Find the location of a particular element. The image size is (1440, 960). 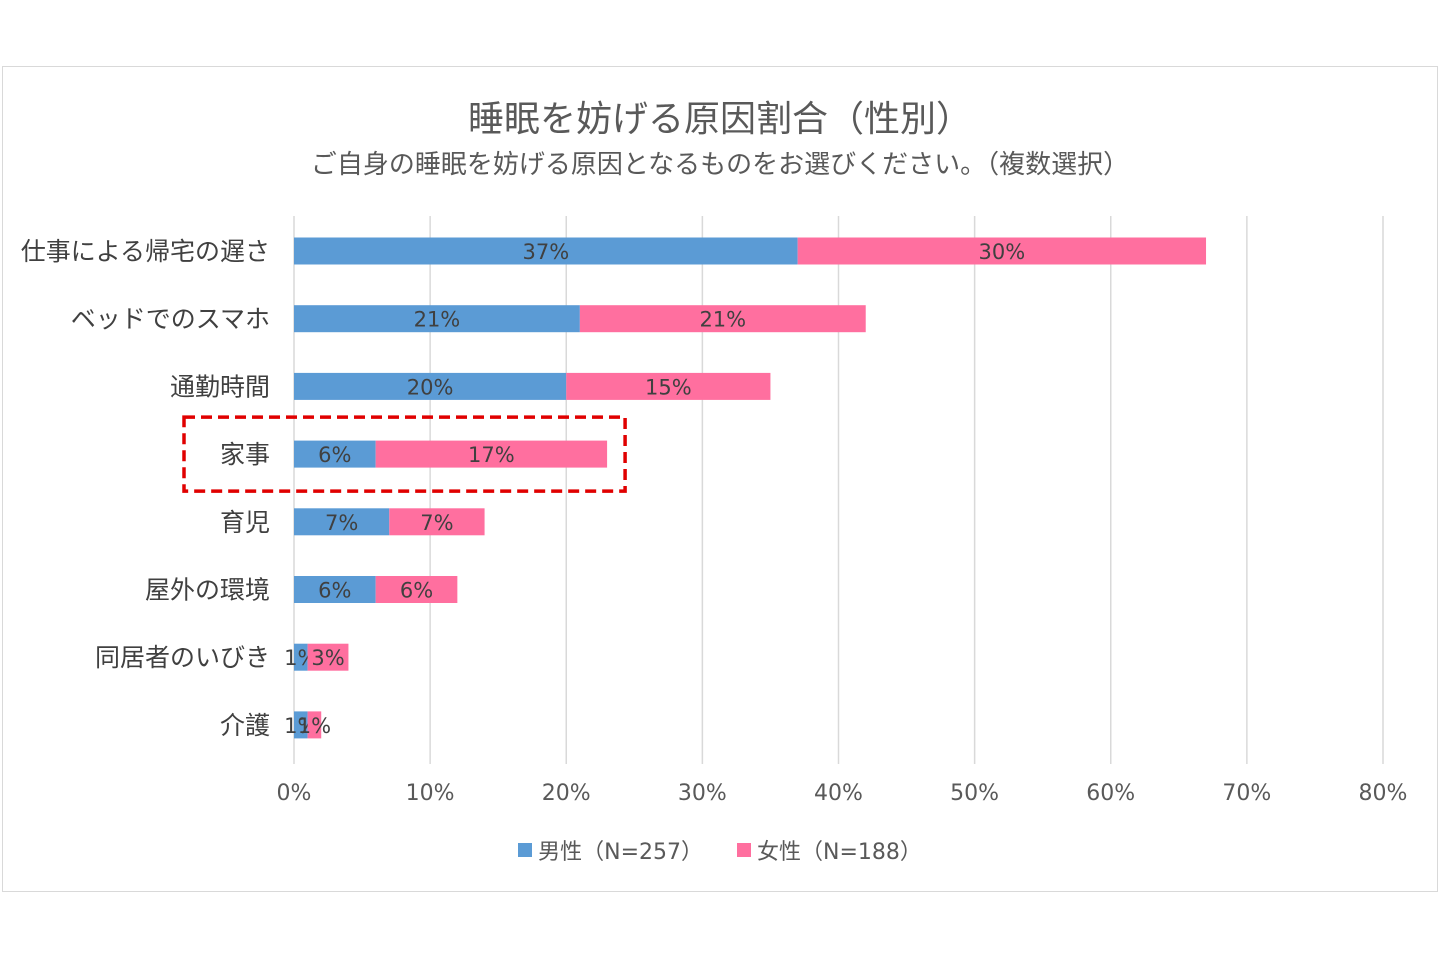

data-label: 3% is located at coordinates (327, 658).